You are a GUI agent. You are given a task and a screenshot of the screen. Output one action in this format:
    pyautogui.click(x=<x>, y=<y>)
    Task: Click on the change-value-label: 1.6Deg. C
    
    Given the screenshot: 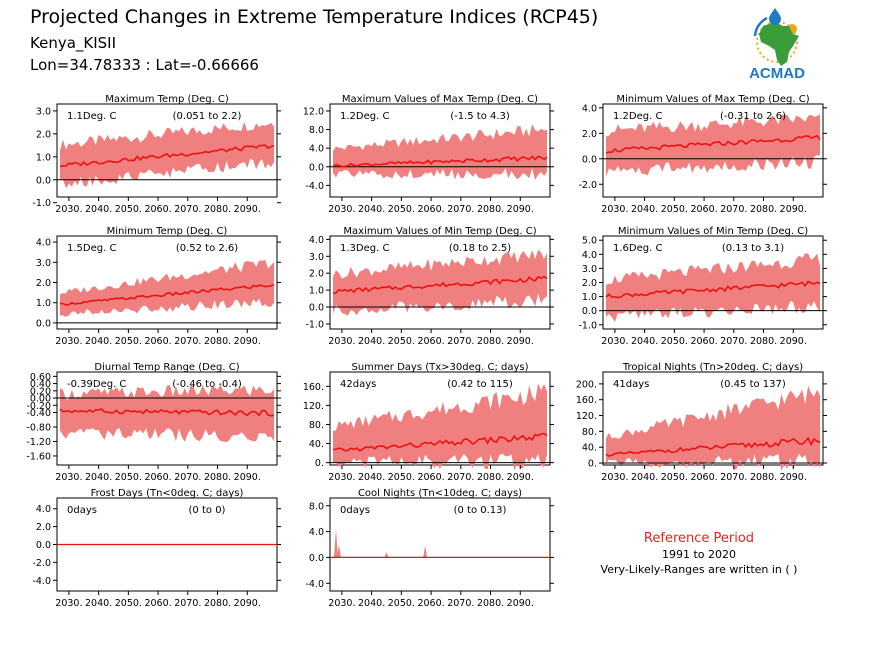 What is the action you would take?
    pyautogui.click(x=637, y=248)
    